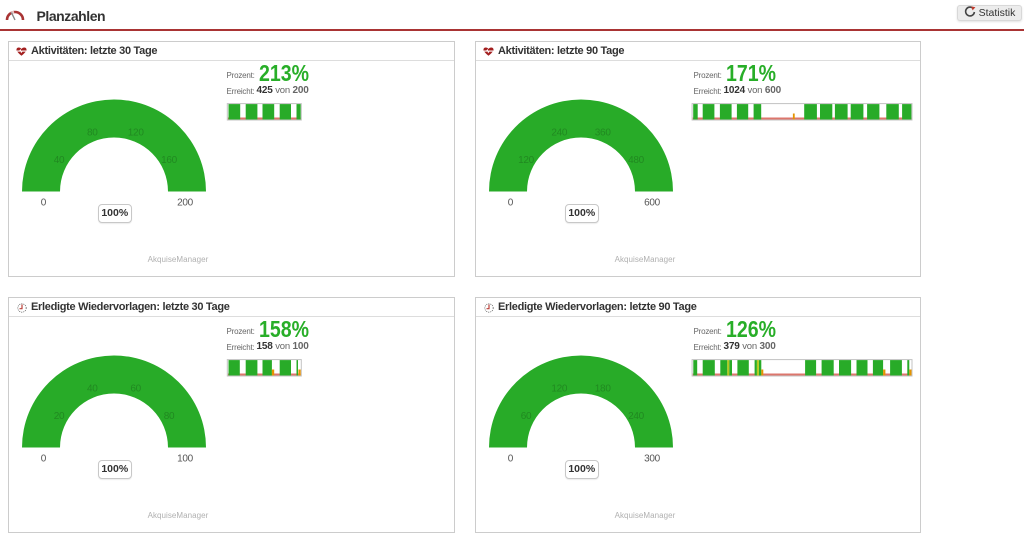 This screenshot has width=1024, height=536. I want to click on svg-text: 100, so click(185, 458).